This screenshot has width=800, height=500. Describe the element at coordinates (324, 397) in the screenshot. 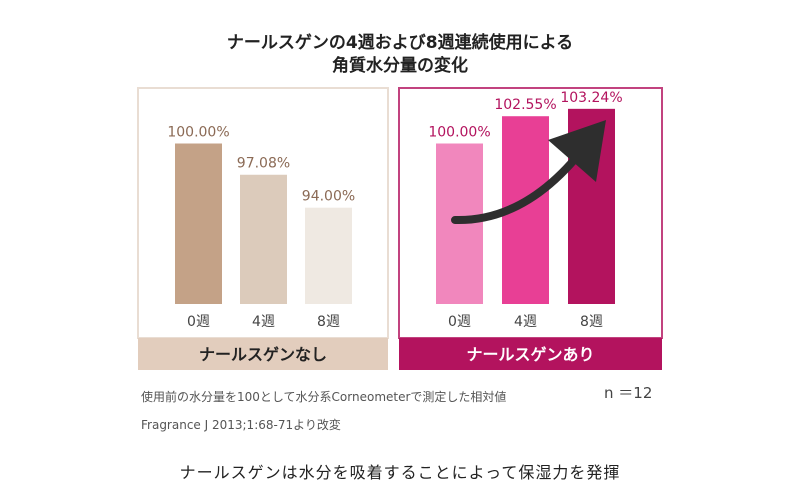

I see `method-note: 使用前の水分量を100として水分系Corneometerで測定した相対値` at that location.